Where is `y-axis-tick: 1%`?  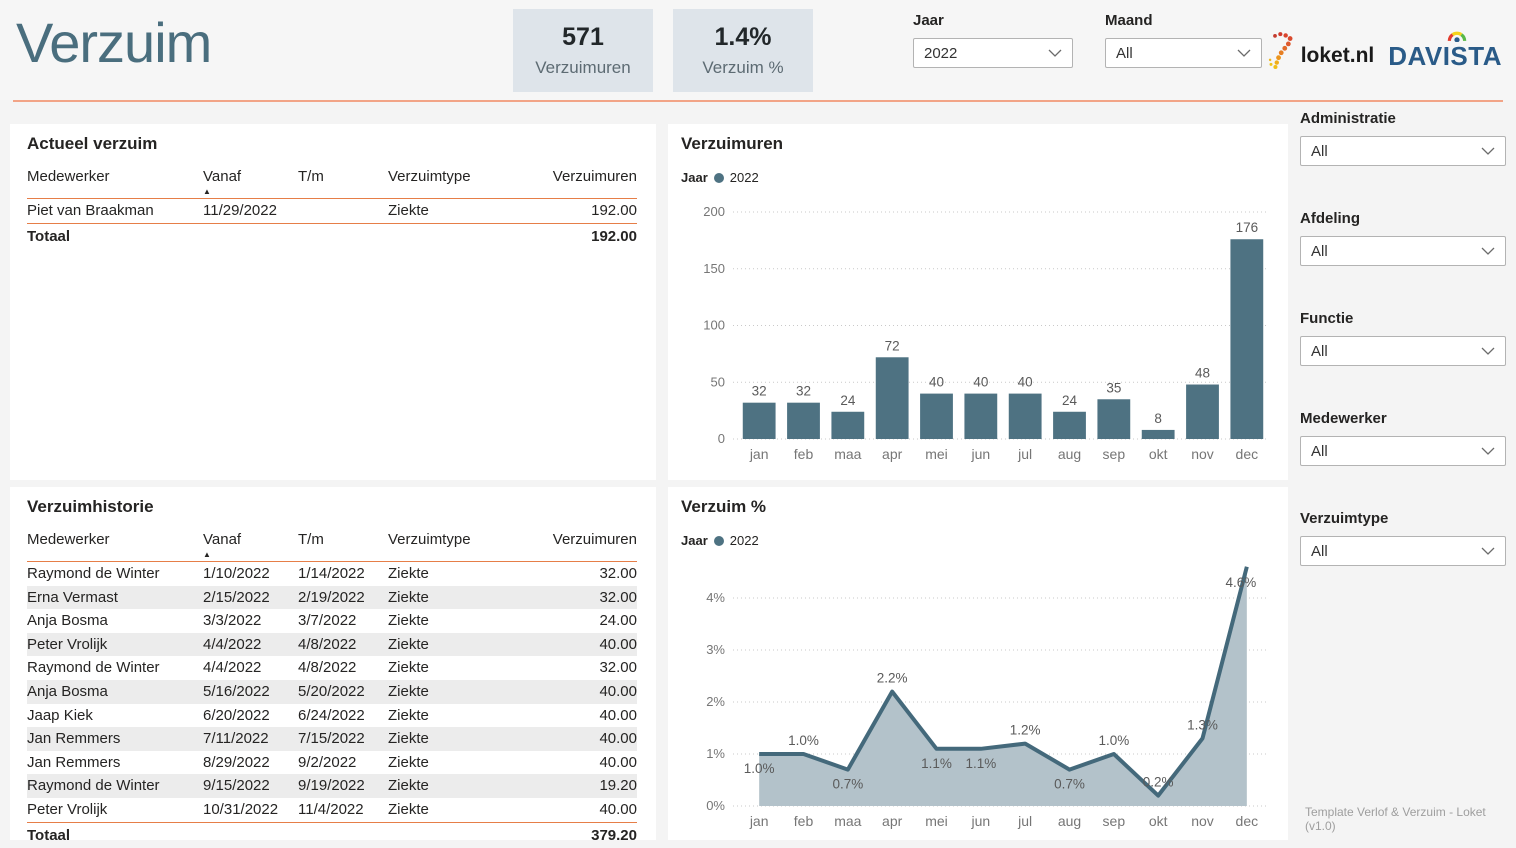
y-axis-tick: 1% is located at coordinates (715, 753).